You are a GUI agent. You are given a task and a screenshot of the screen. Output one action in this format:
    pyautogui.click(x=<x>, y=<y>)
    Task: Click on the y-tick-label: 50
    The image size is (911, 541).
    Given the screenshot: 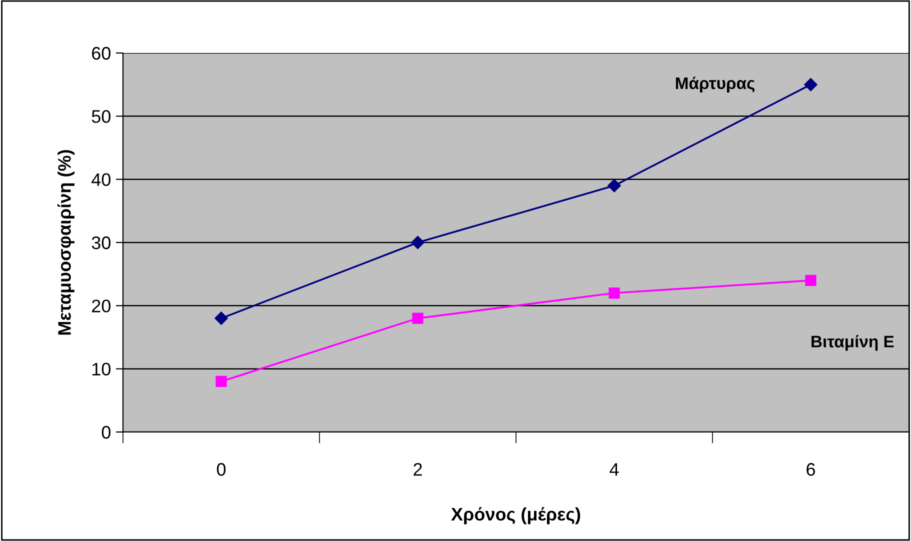 What is the action you would take?
    pyautogui.click(x=101, y=116)
    